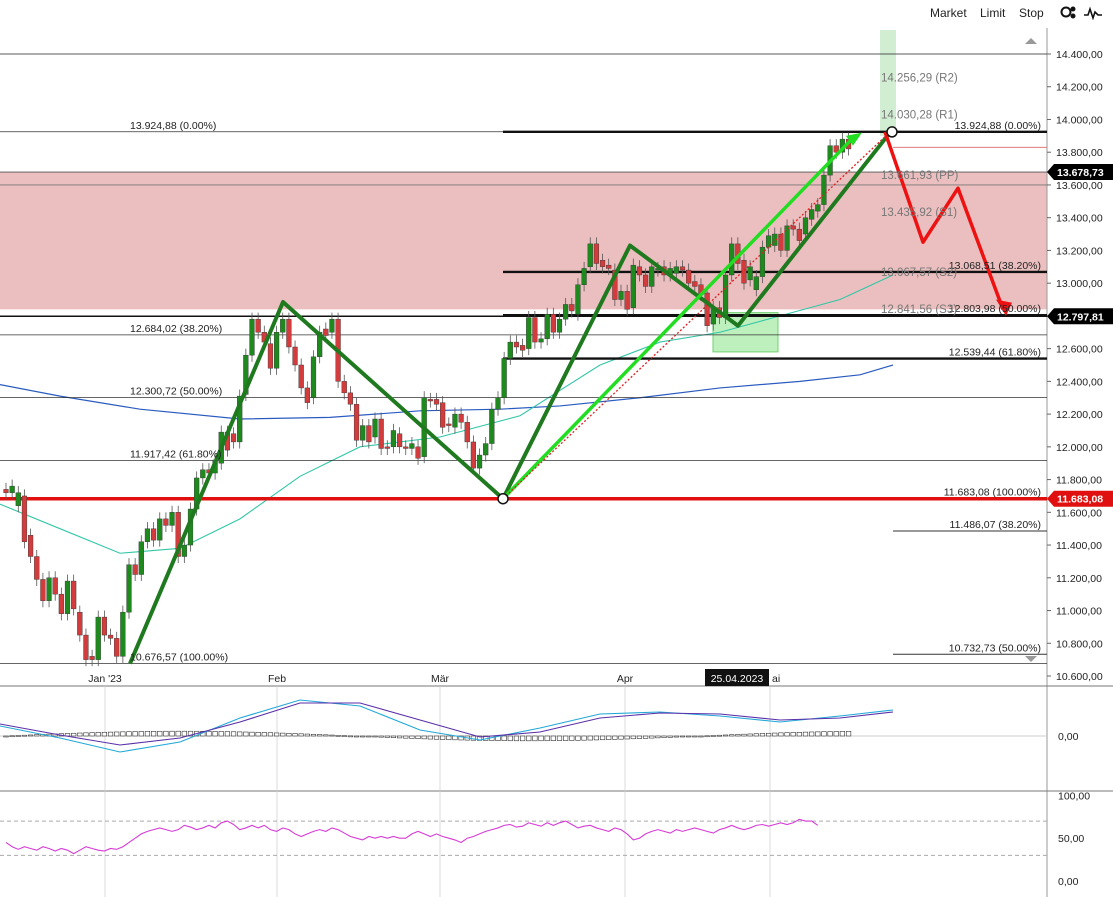 The width and height of the screenshot is (1113, 897). What do you see at coordinates (1079, 382) in the screenshot?
I see `price-tick-label: 12.400,00` at bounding box center [1079, 382].